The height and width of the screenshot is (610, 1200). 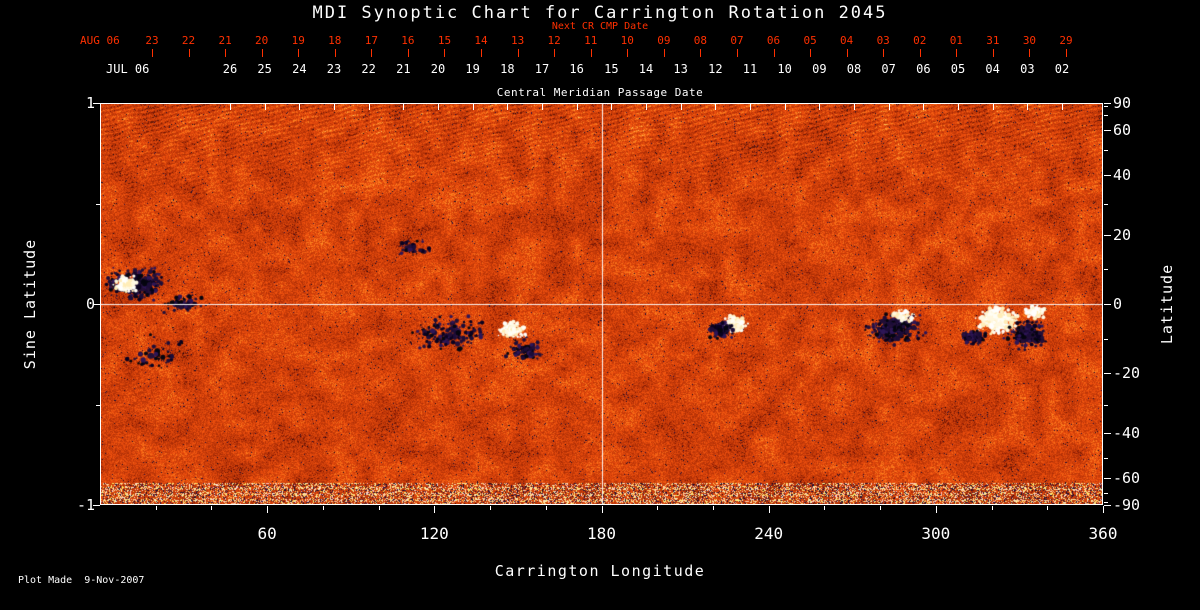 What do you see at coordinates (591, 40) in the screenshot?
I see `next-cr-date-label: 11` at bounding box center [591, 40].